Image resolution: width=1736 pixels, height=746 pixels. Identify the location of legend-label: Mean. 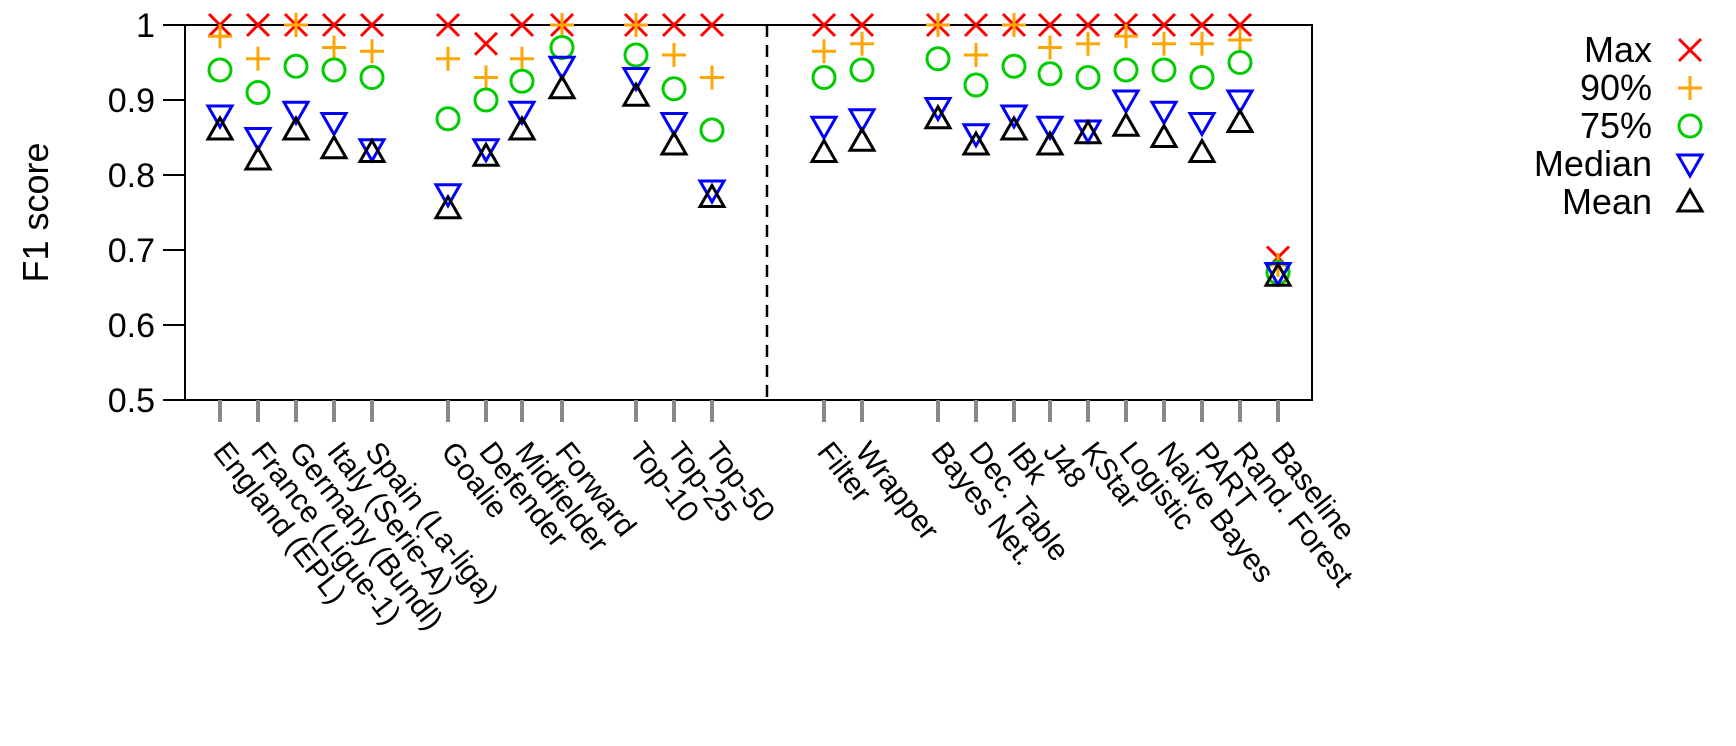
(1607, 201).